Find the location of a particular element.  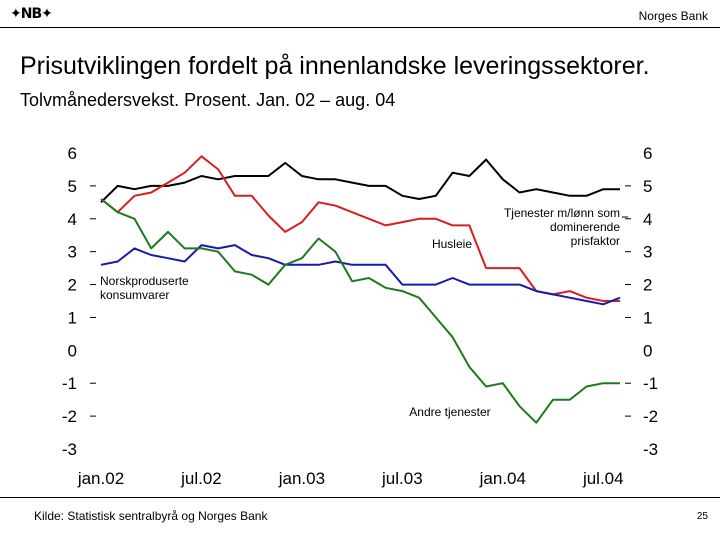

y-tick-label-right: 2 is located at coordinates (647, 285).